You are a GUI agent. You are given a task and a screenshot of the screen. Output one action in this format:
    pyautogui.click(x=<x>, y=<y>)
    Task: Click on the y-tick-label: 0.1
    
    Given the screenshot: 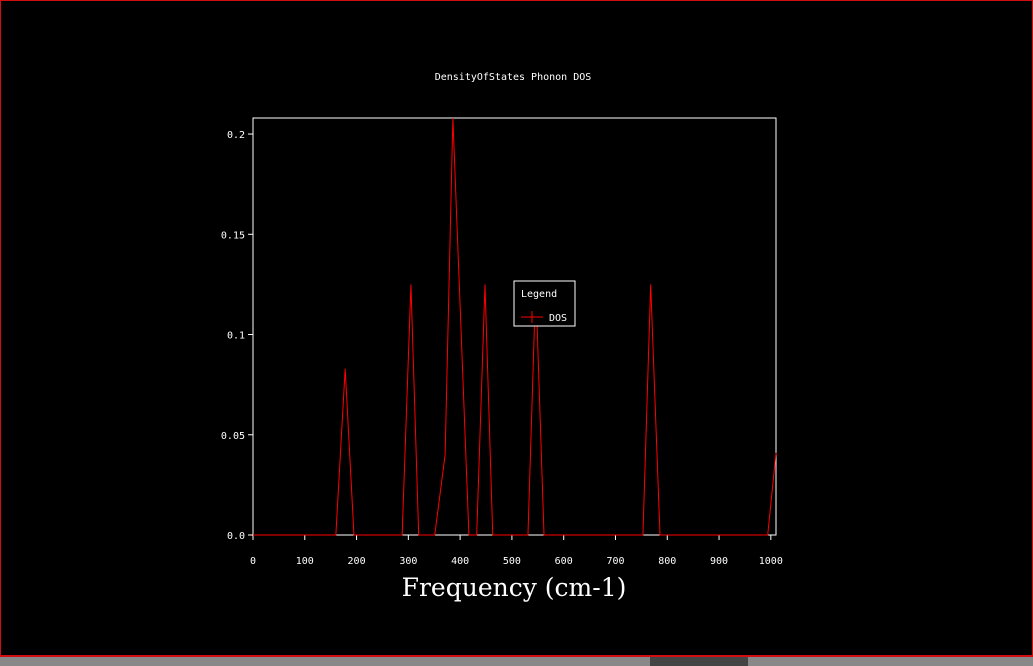 What is the action you would take?
    pyautogui.click(x=236, y=336)
    